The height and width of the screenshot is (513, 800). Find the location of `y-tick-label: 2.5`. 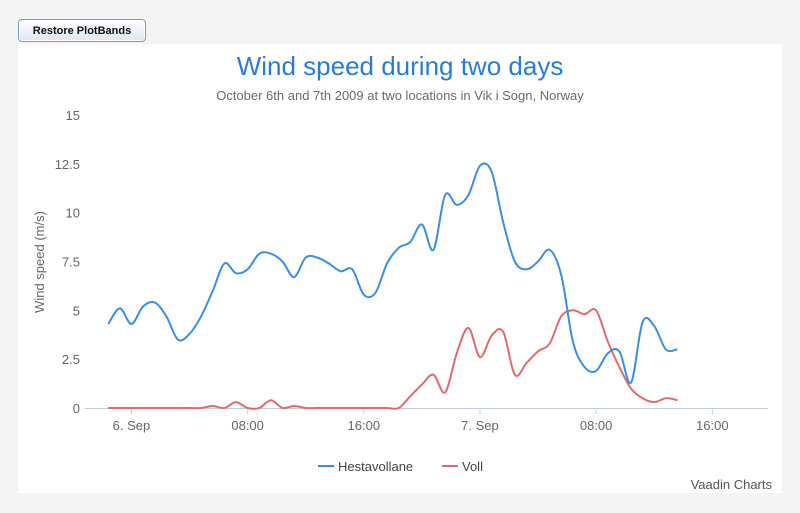

y-tick-label: 2.5 is located at coordinates (71, 359).